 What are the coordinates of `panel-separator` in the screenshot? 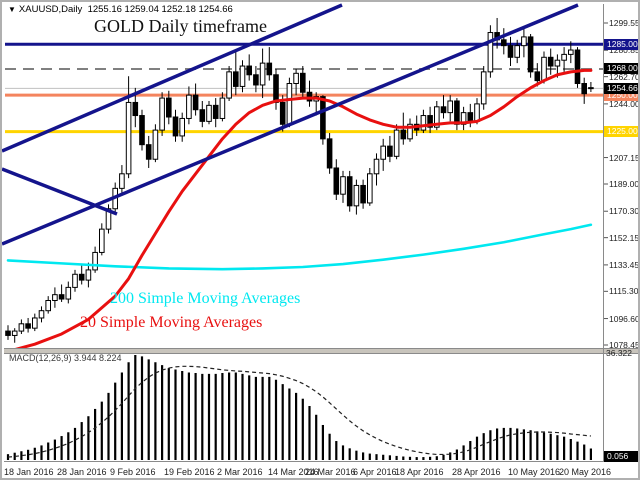 It's located at (321, 351).